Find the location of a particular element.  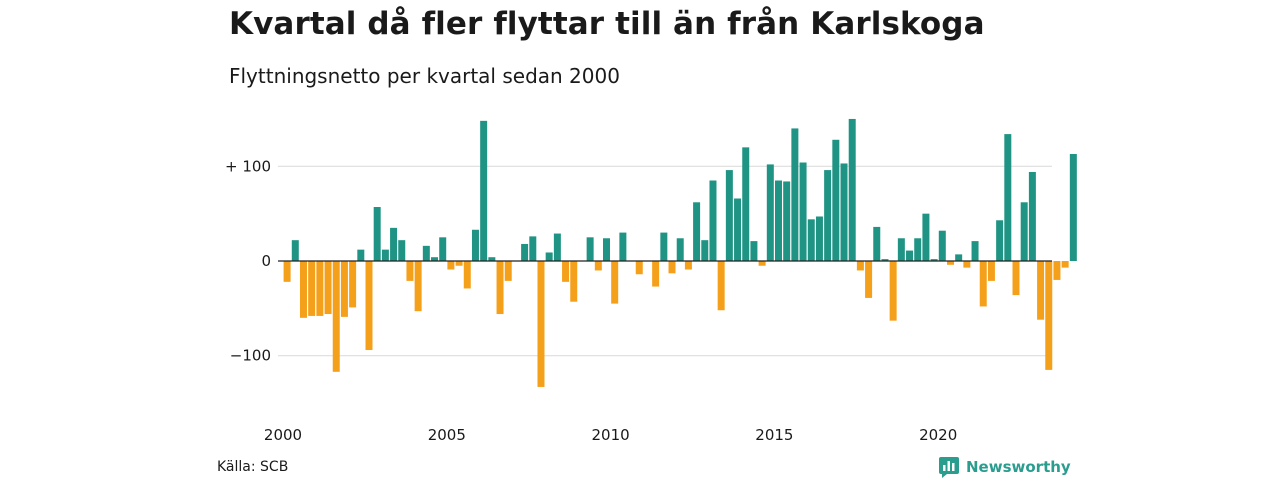

chart-subtitle: Flyttningsnetto per kvartal sedan 2000 is located at coordinates (424, 76).